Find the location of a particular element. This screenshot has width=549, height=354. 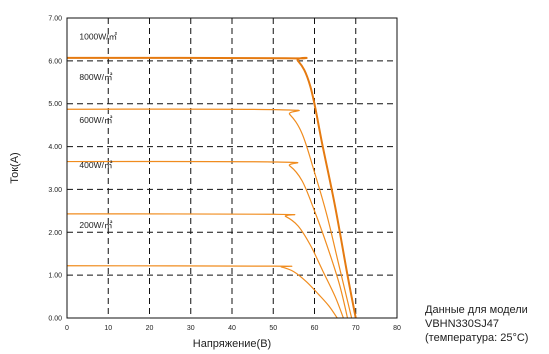

y-tick-label: 7.00 is located at coordinates (55, 19).